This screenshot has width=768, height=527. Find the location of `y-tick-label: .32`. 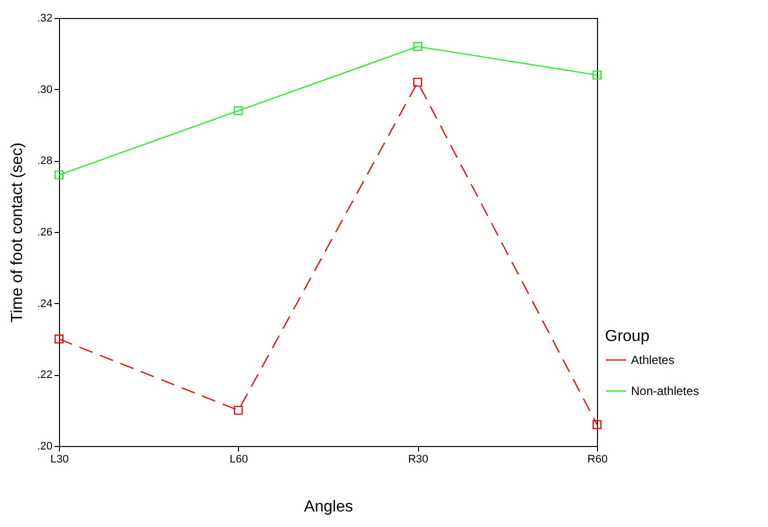

y-tick-label: .32 is located at coordinates (44, 18).